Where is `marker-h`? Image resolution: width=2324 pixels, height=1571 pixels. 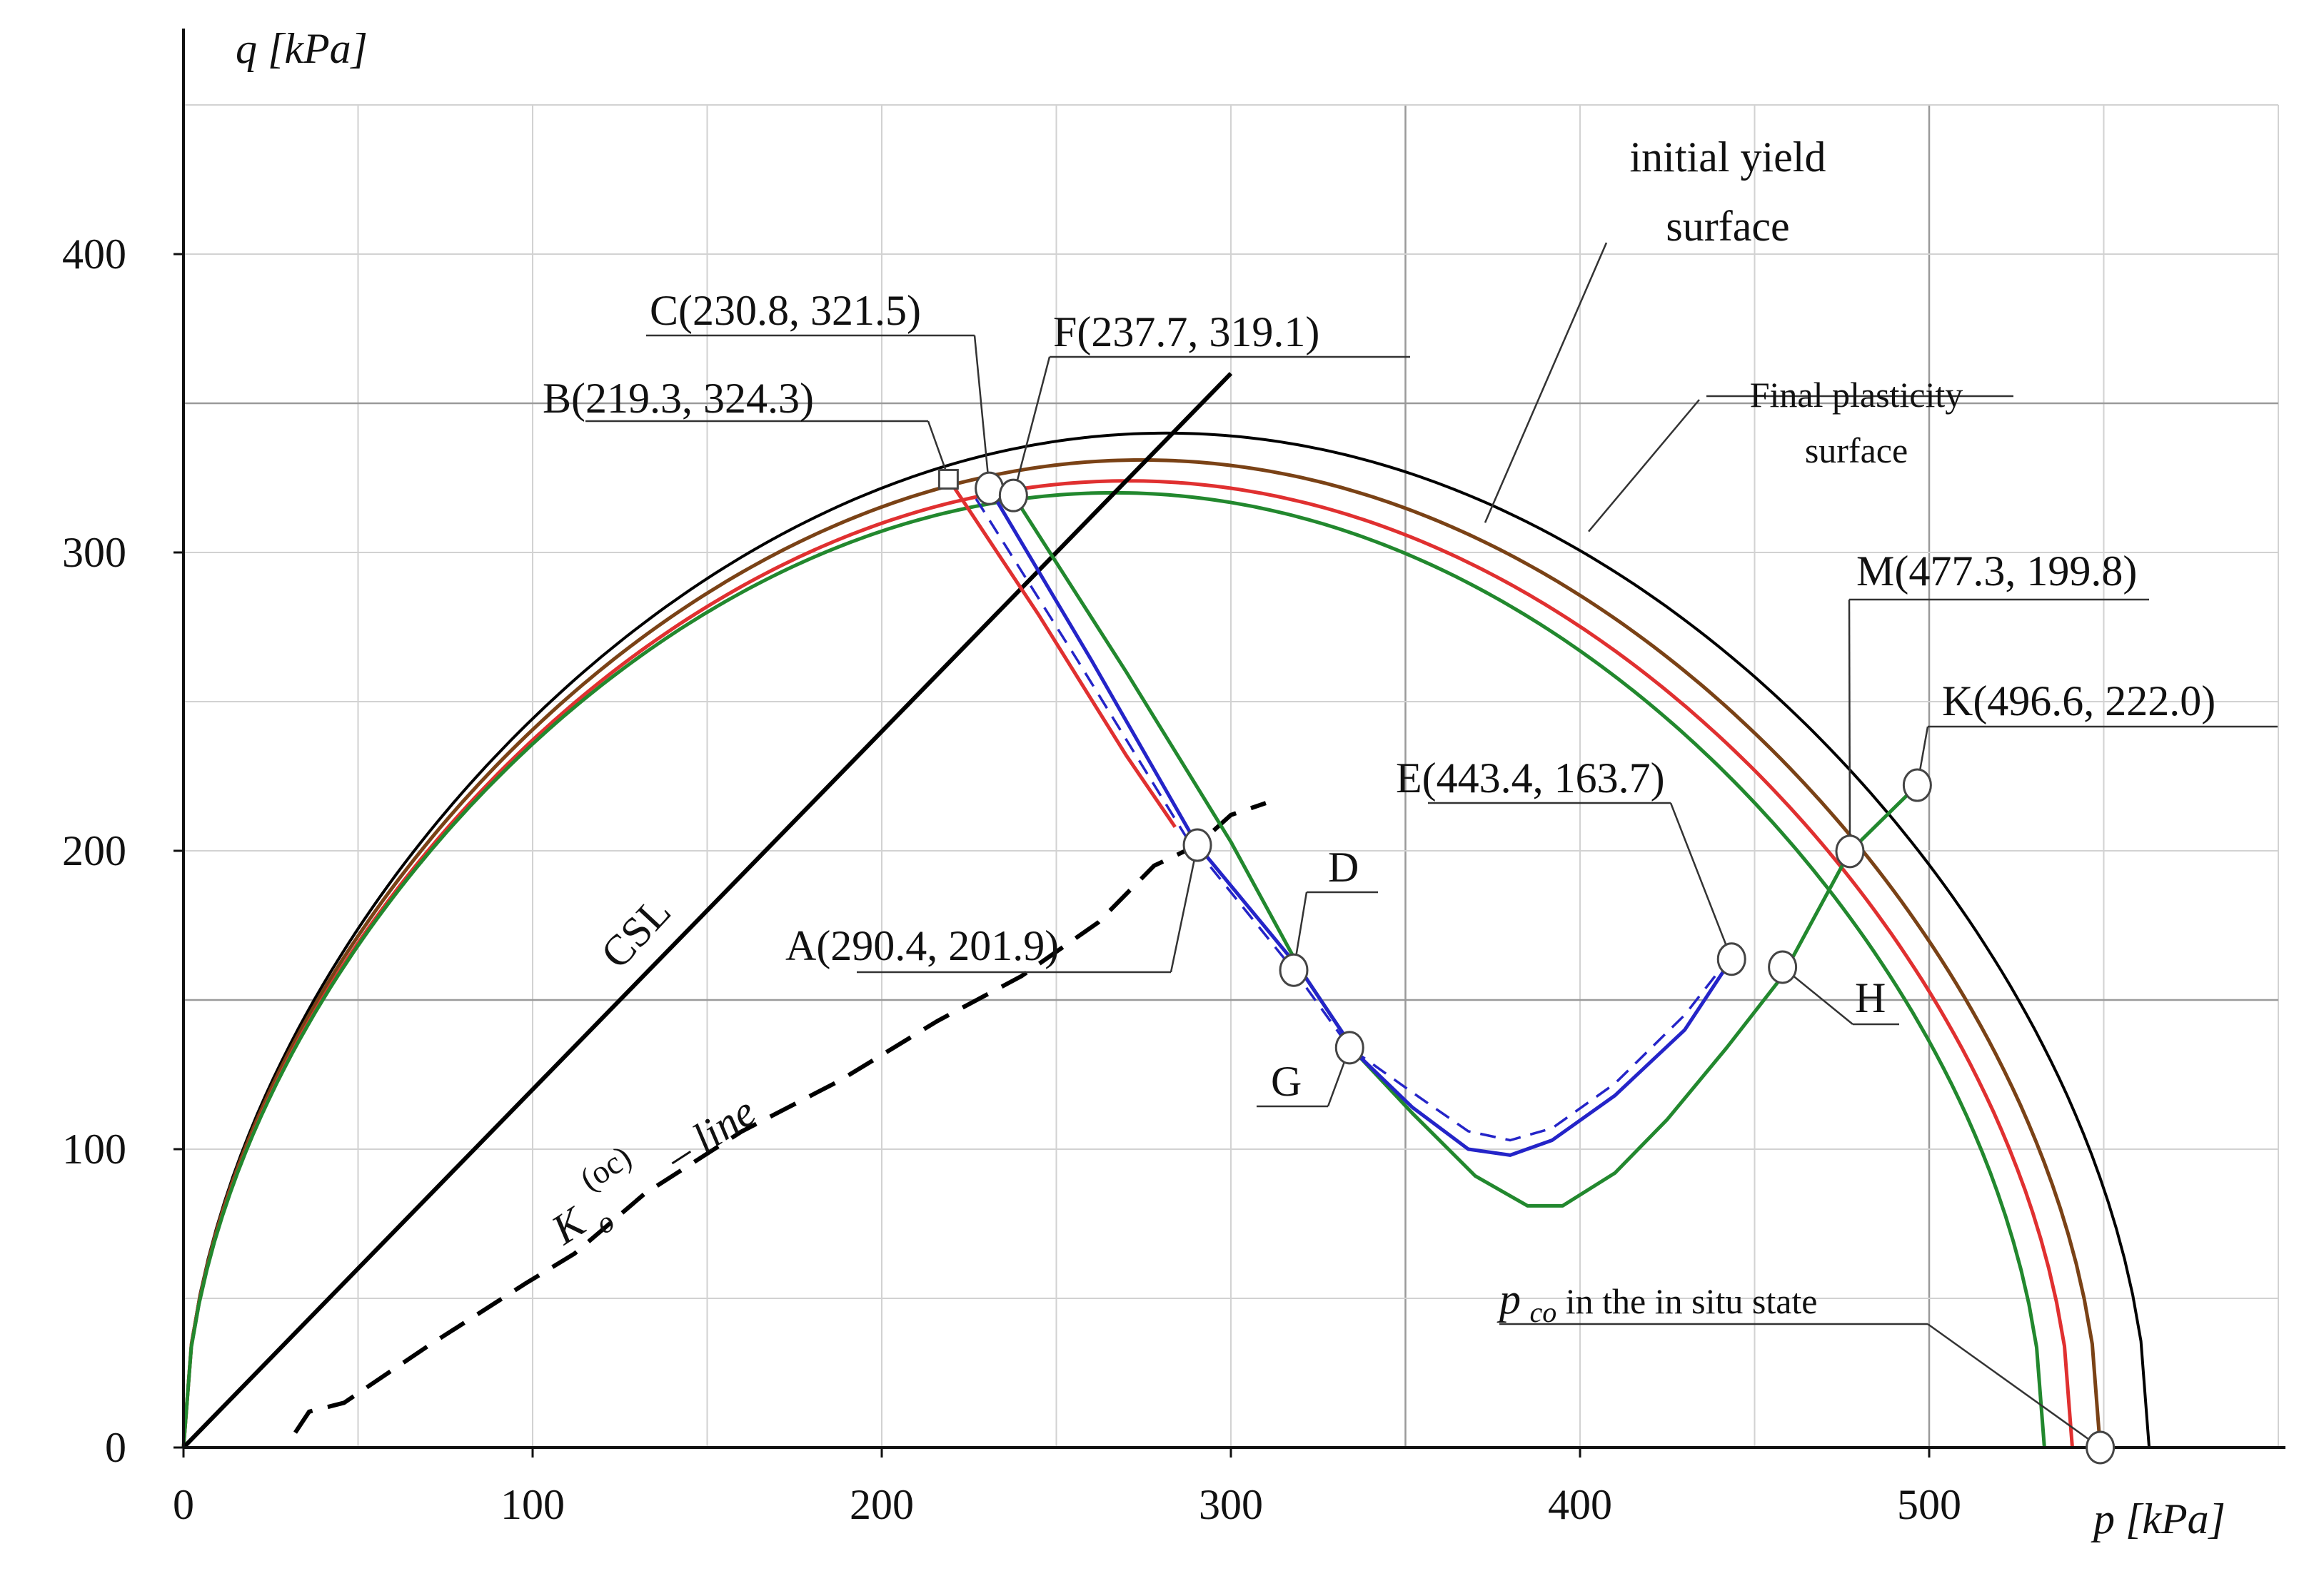
marker-h is located at coordinates (1783, 967).